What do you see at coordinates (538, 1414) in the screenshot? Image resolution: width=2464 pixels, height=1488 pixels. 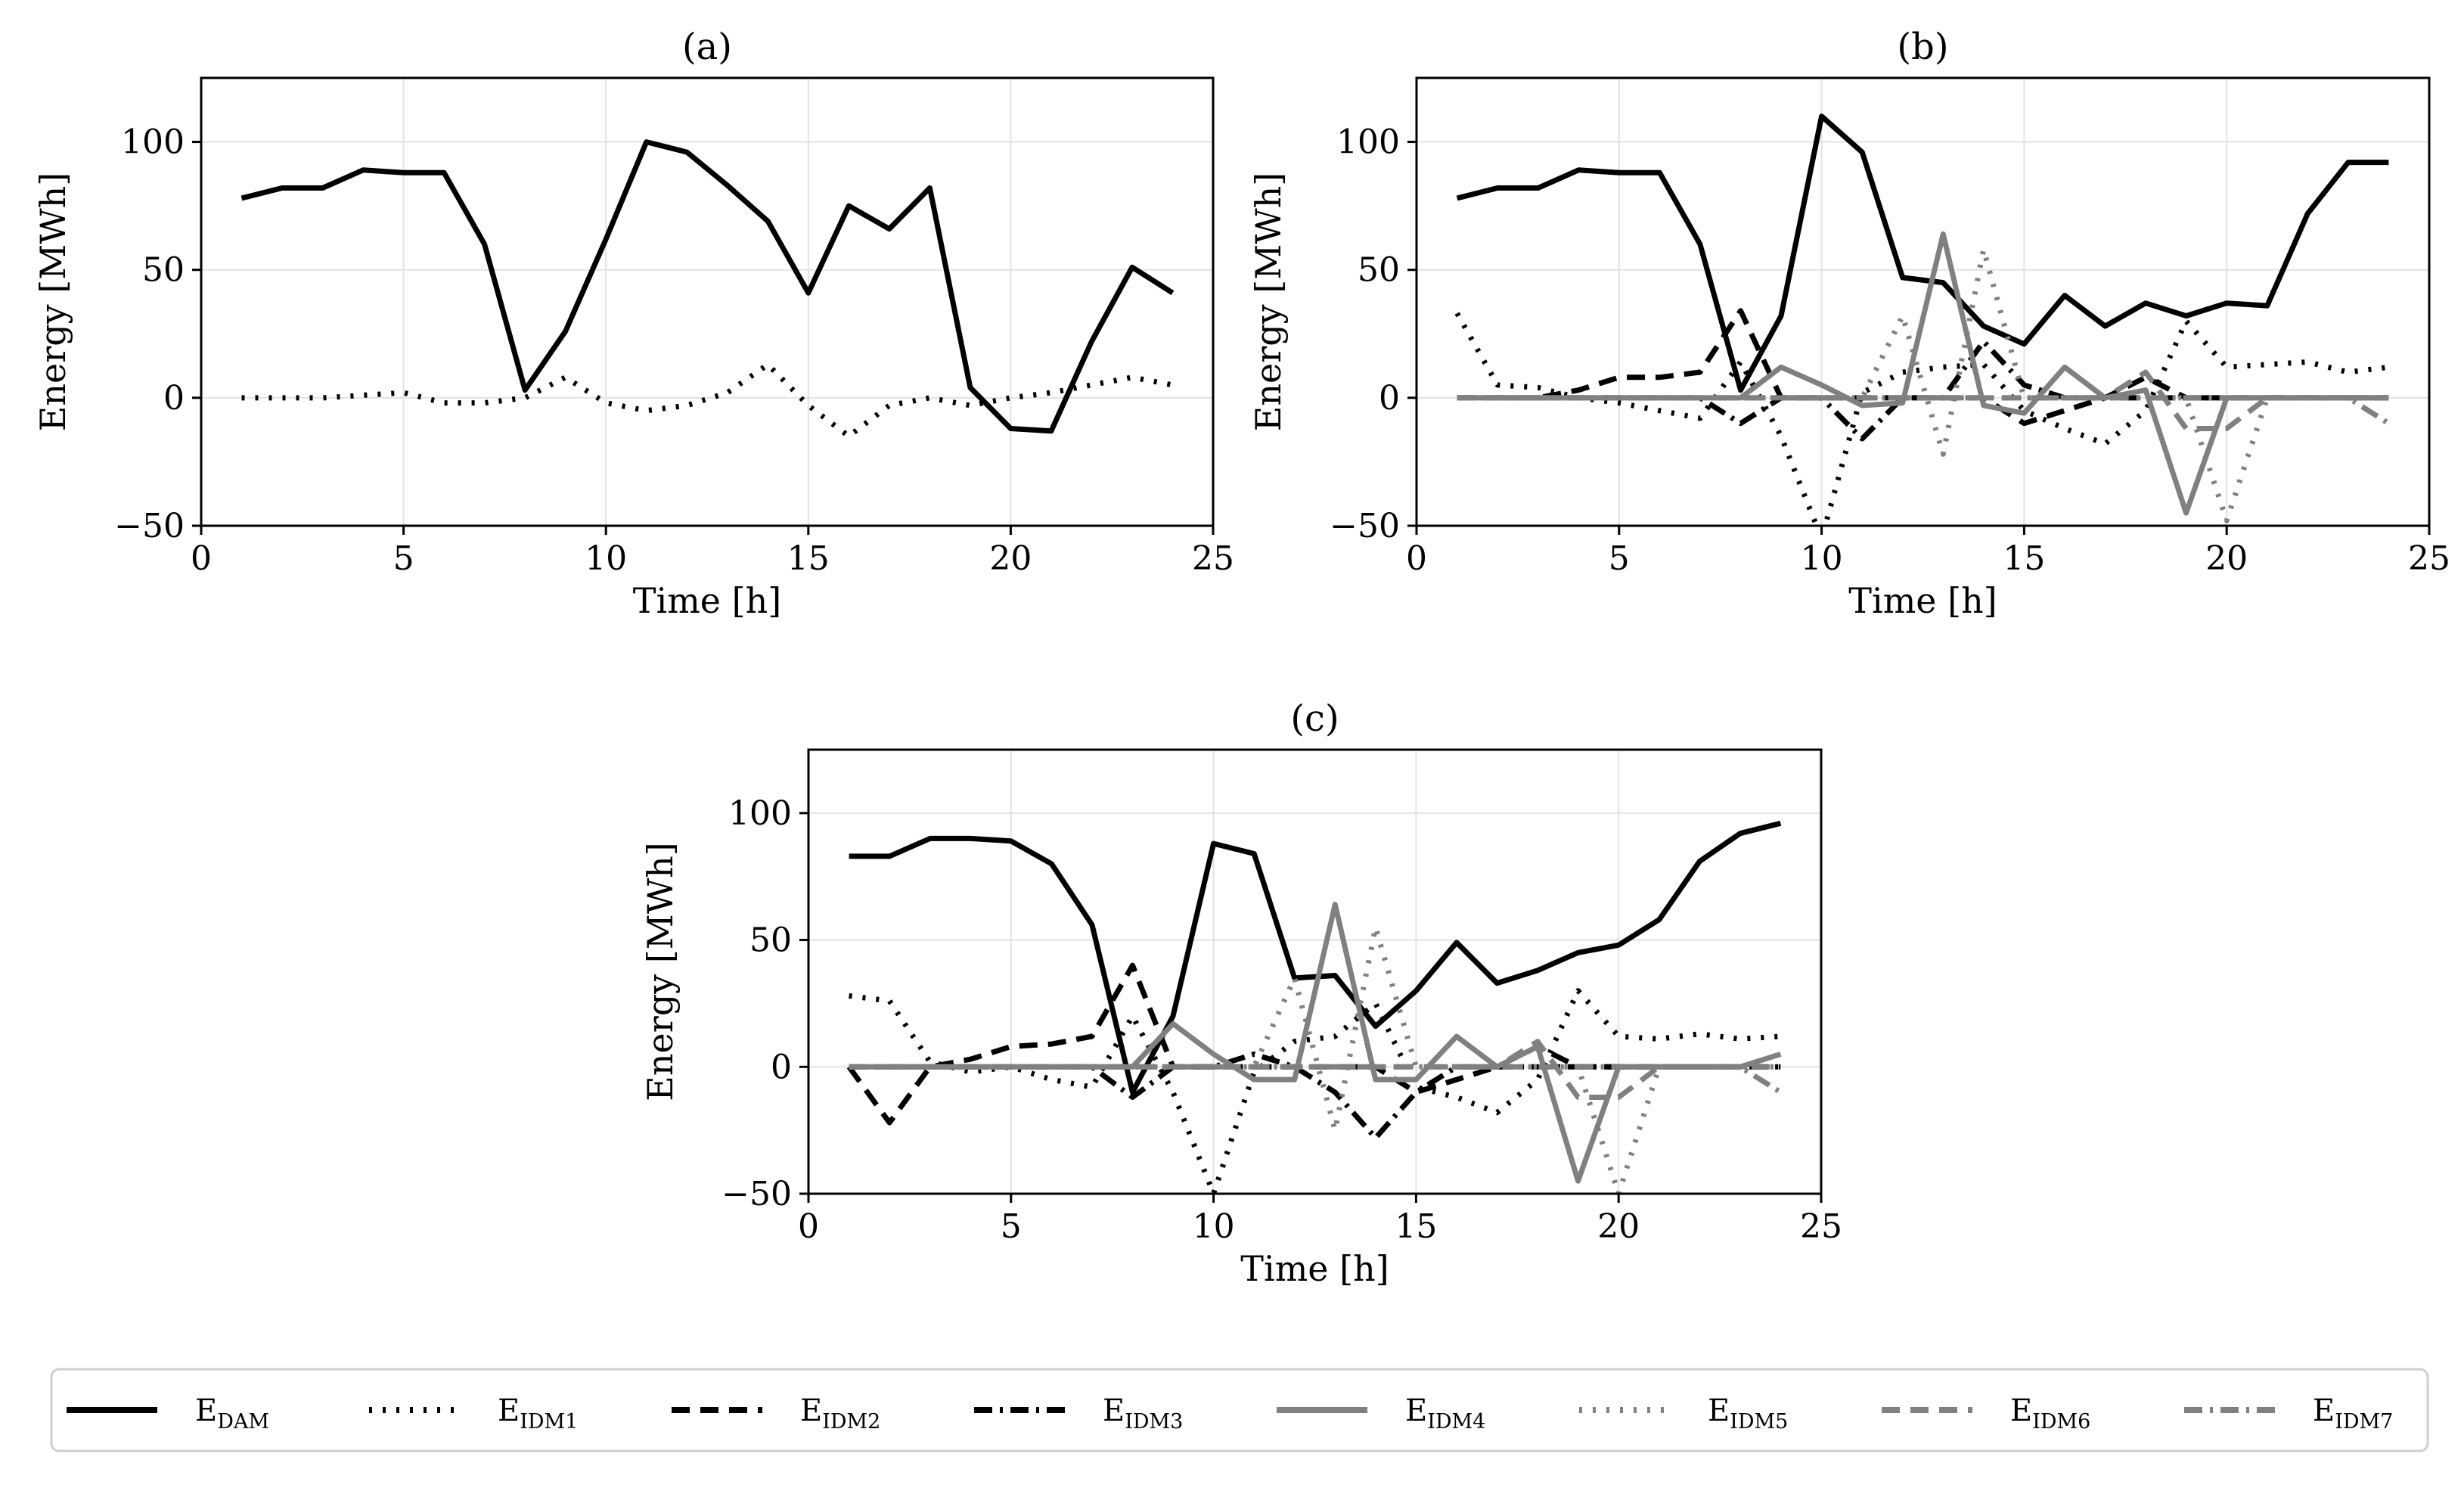 I see `legend-label-idm1: EIDM1` at bounding box center [538, 1414].